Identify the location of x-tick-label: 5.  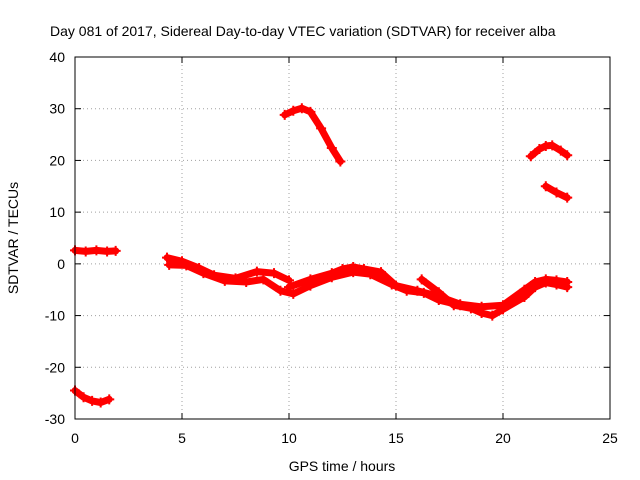
(182, 438).